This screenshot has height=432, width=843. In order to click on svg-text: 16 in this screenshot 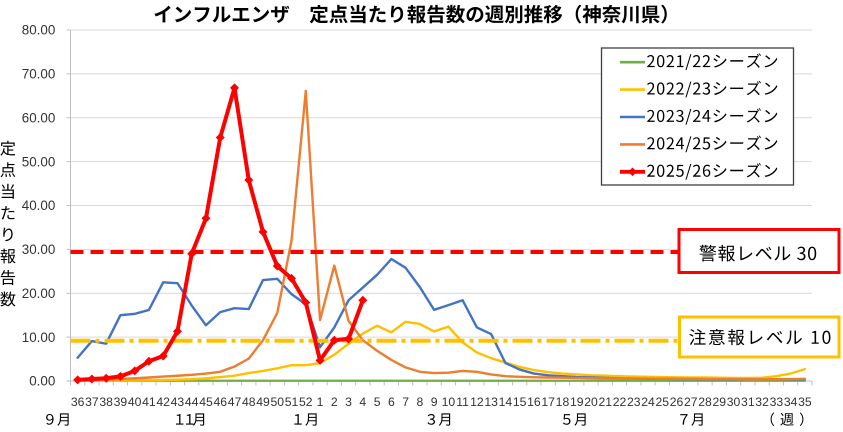, I will do `click(534, 402)`.